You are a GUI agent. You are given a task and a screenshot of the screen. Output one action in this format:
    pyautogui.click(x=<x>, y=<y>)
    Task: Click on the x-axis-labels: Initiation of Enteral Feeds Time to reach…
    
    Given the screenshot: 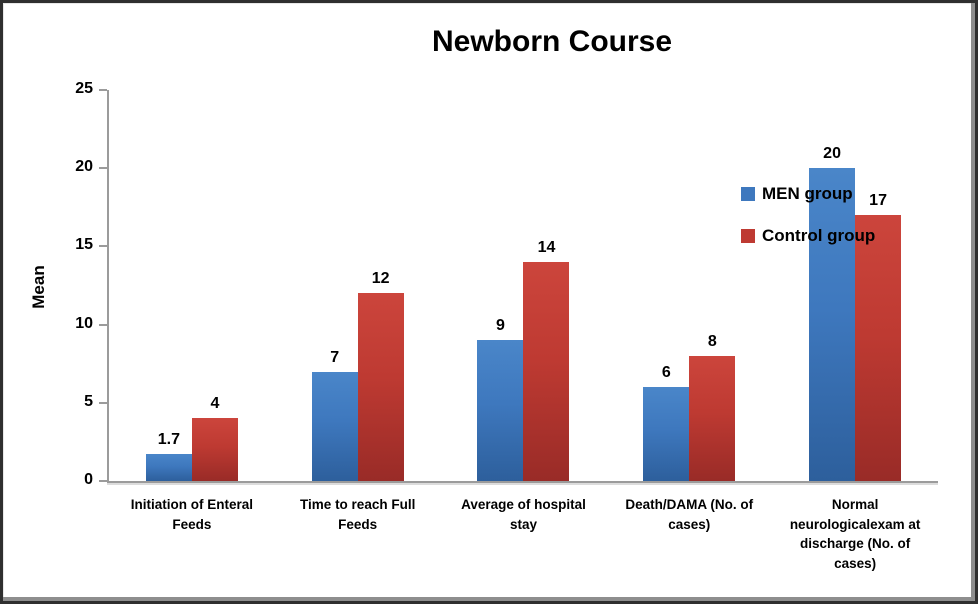 What is the action you would take?
    pyautogui.click(x=523, y=534)
    